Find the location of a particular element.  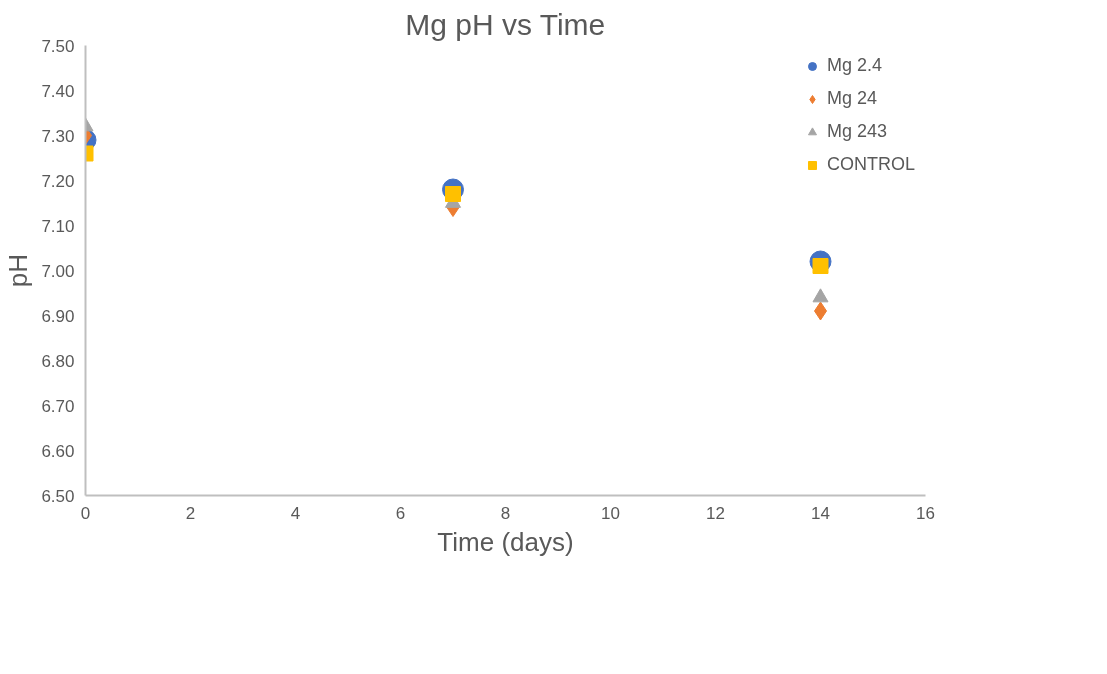

y-tick-label: 6.60 is located at coordinates (58, 451).